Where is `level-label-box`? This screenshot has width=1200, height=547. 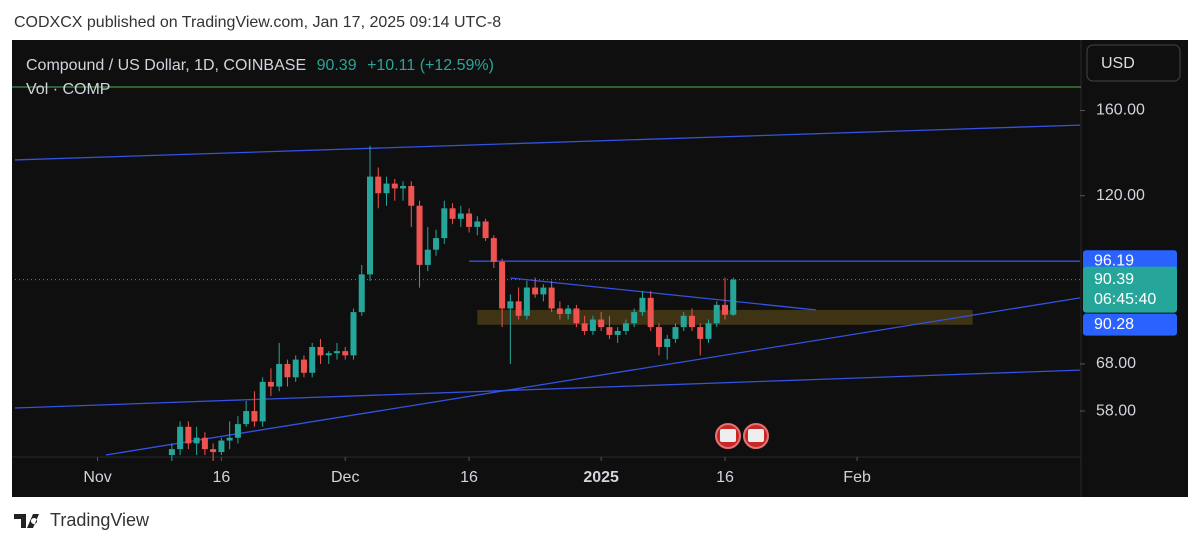
level-label-box is located at coordinates (1130, 324).